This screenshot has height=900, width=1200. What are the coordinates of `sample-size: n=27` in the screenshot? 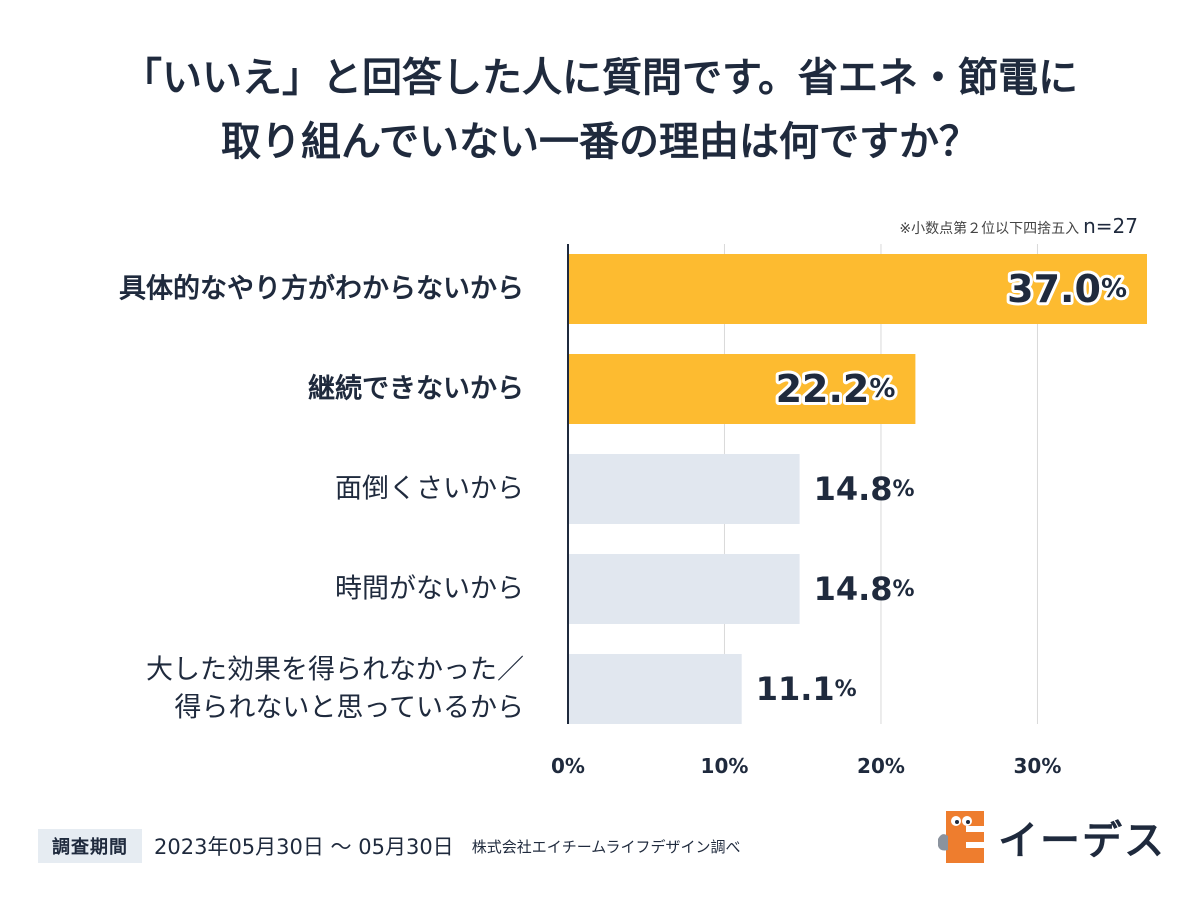 It's located at (1110, 226).